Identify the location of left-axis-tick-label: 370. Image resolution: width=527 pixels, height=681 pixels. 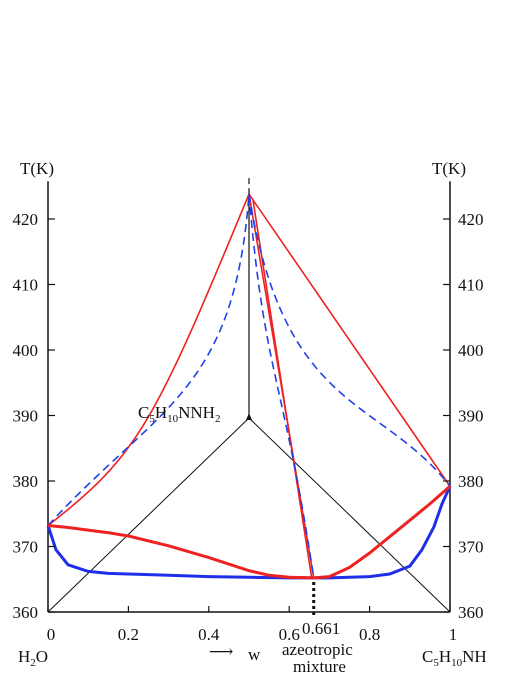
(26, 547).